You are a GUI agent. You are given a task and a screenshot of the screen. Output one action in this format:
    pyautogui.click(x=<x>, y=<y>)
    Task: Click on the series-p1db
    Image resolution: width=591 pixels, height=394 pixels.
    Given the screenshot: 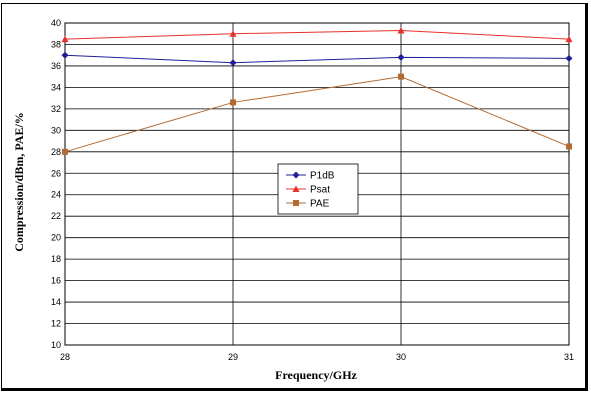 What is the action you would take?
    pyautogui.click(x=317, y=59)
    